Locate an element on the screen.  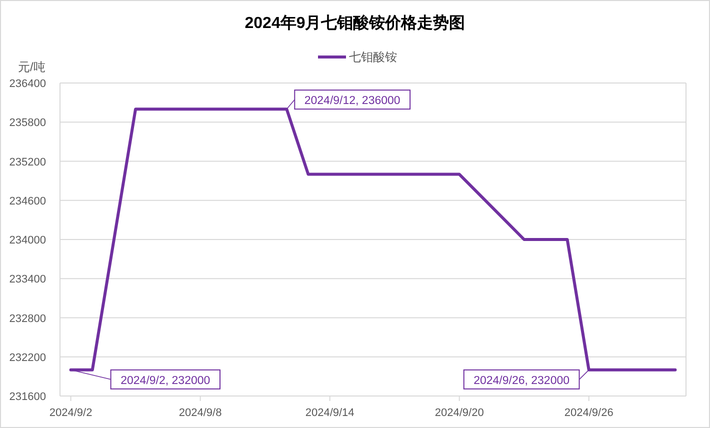
x-tick-label: 2024/9/26 is located at coordinates (589, 413).